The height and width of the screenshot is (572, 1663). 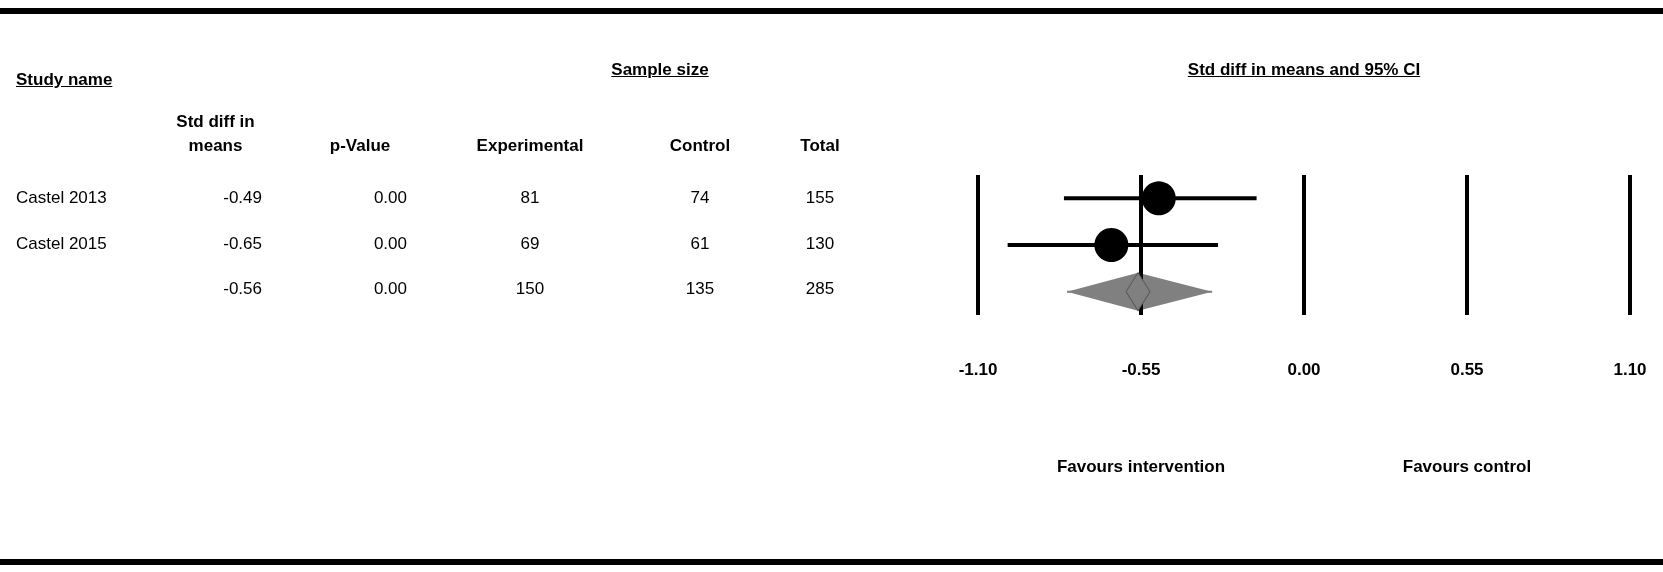 What do you see at coordinates (360, 146) in the screenshot?
I see `category-label: p-Value` at bounding box center [360, 146].